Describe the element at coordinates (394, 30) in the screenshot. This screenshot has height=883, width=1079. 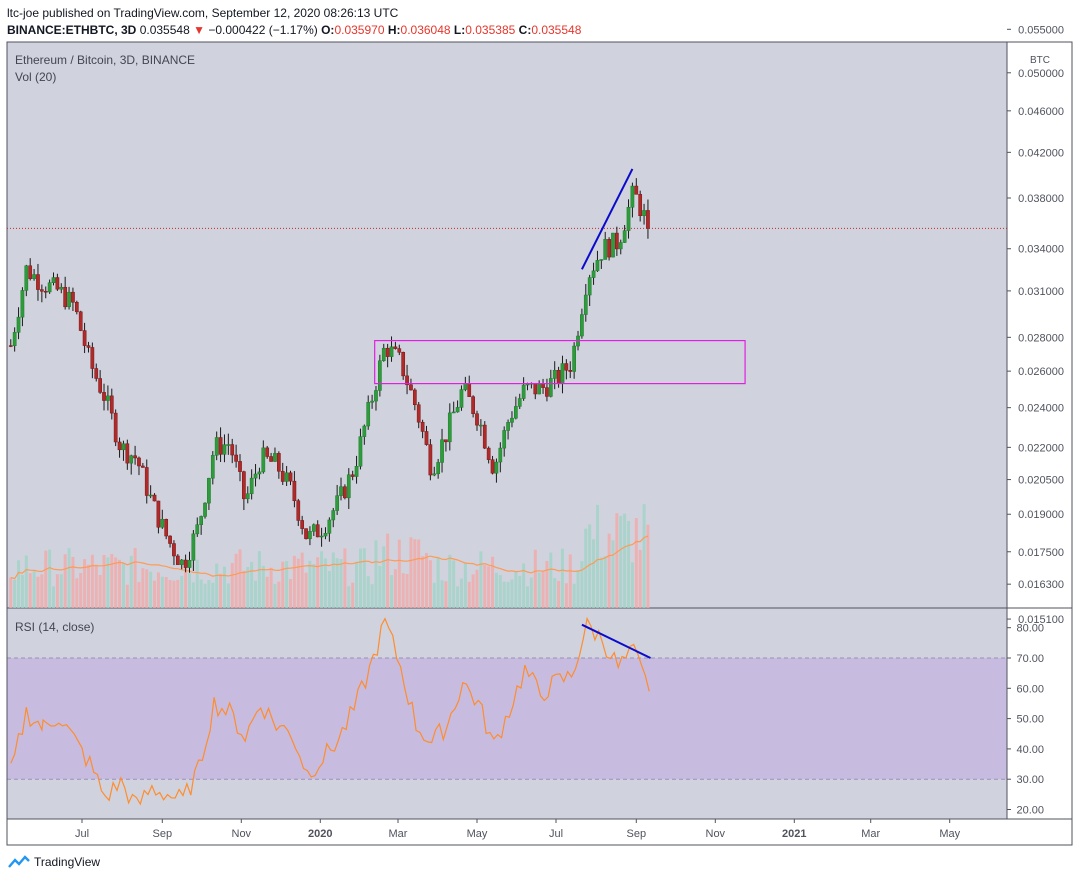
I see `high-label: H:` at that location.